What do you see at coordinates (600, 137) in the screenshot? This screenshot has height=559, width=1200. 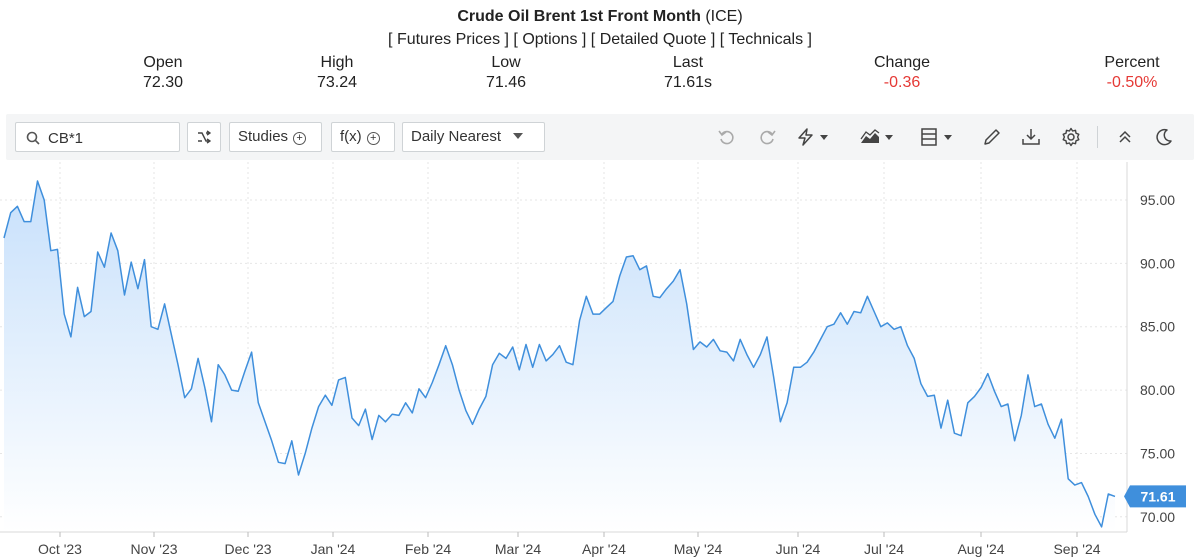 I see `chart-toolbar: Studies + f(x) + Daily Nearest` at bounding box center [600, 137].